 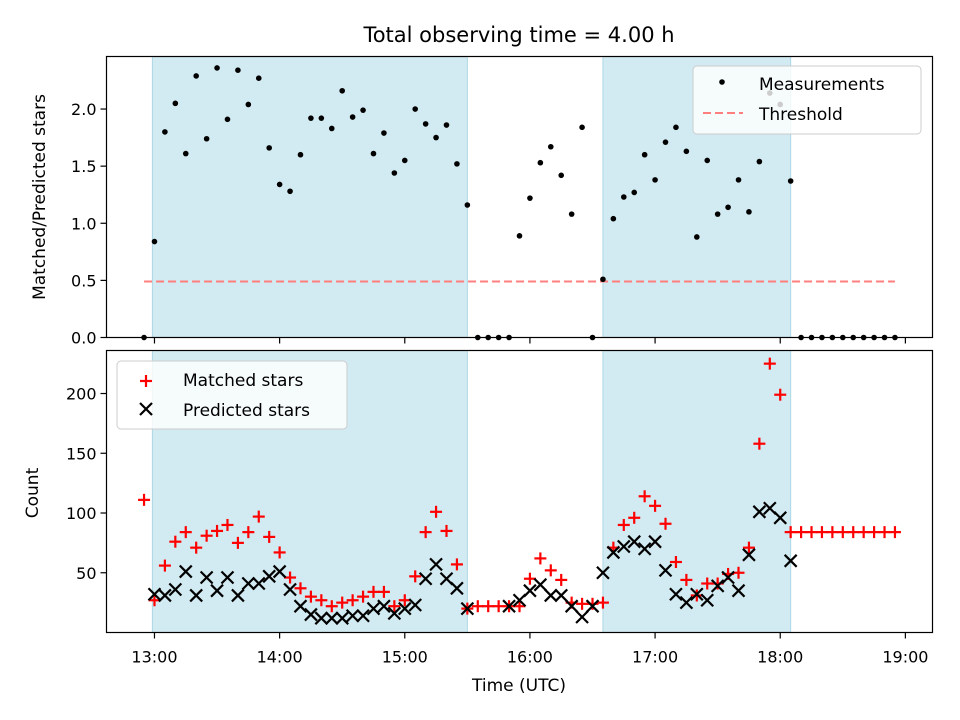 What do you see at coordinates (83, 338) in the screenshot?
I see `top-y-tick-label: 0.0` at bounding box center [83, 338].